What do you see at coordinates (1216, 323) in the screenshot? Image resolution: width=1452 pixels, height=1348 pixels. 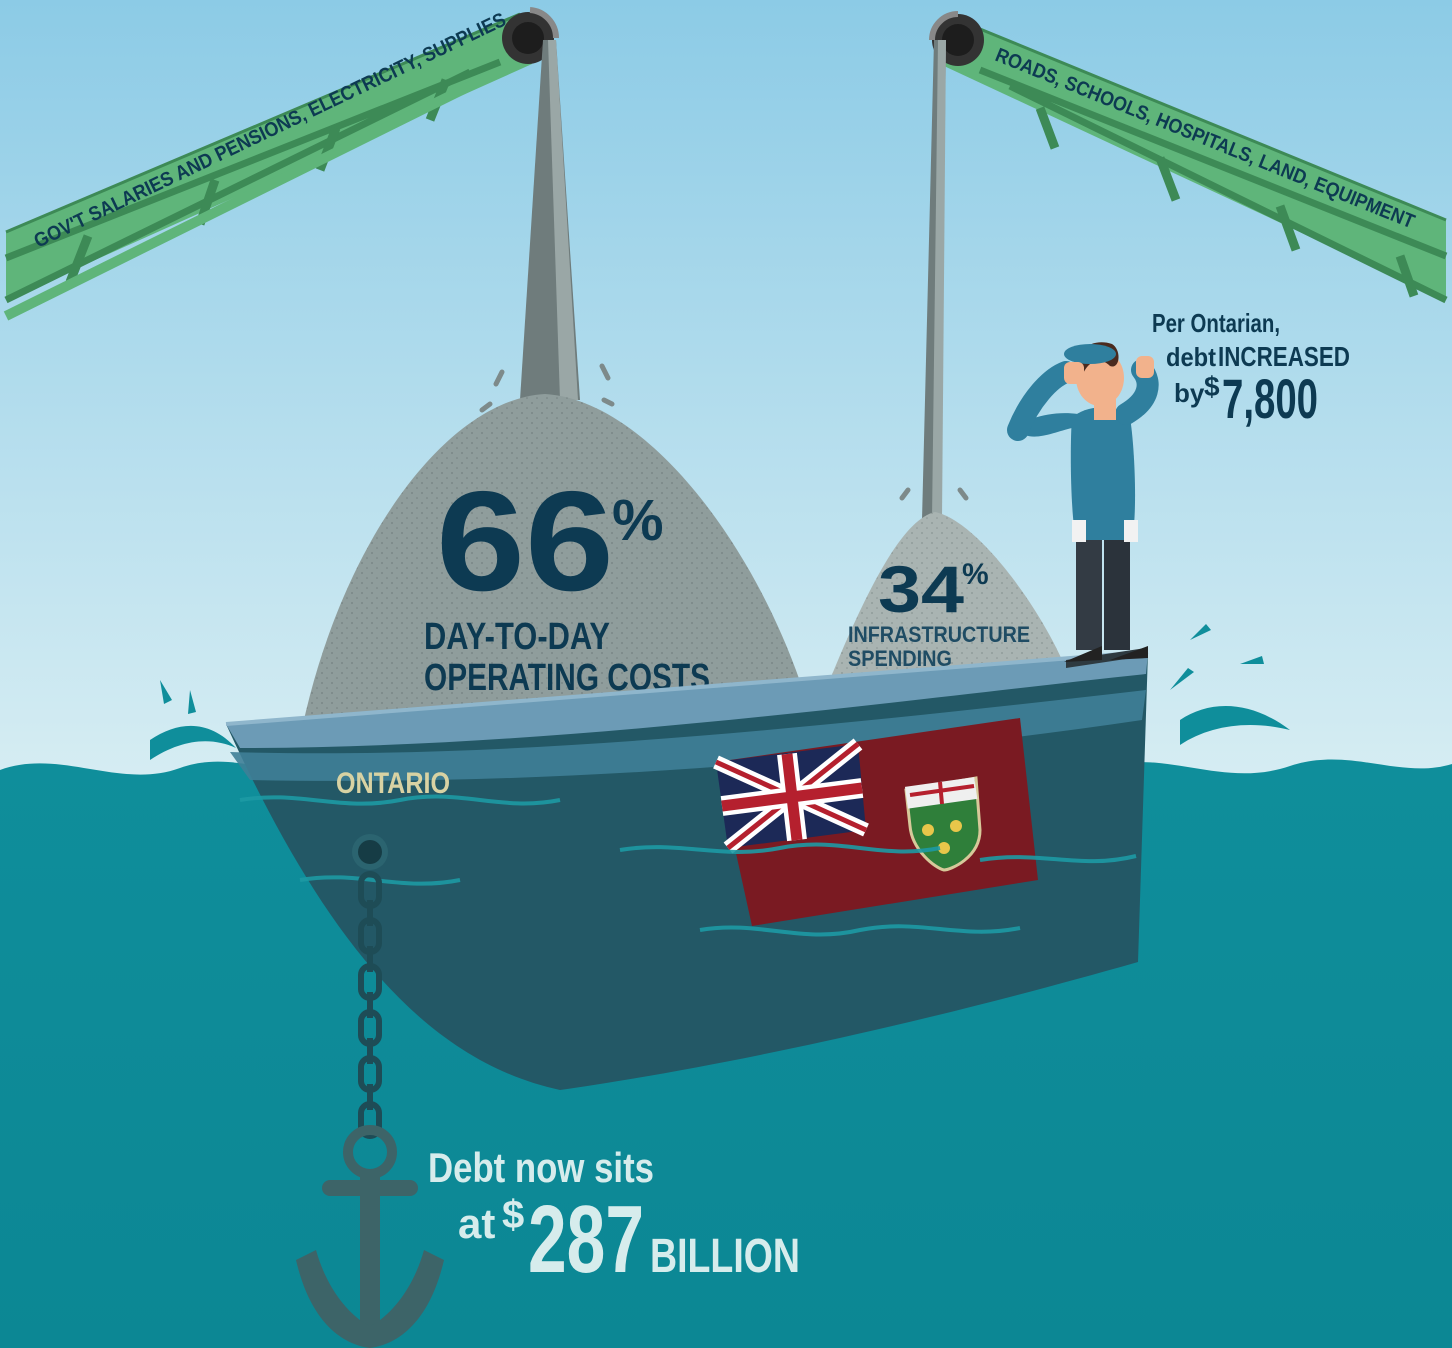 I see `per-person-line1: Per Ontarian,` at bounding box center [1216, 323].